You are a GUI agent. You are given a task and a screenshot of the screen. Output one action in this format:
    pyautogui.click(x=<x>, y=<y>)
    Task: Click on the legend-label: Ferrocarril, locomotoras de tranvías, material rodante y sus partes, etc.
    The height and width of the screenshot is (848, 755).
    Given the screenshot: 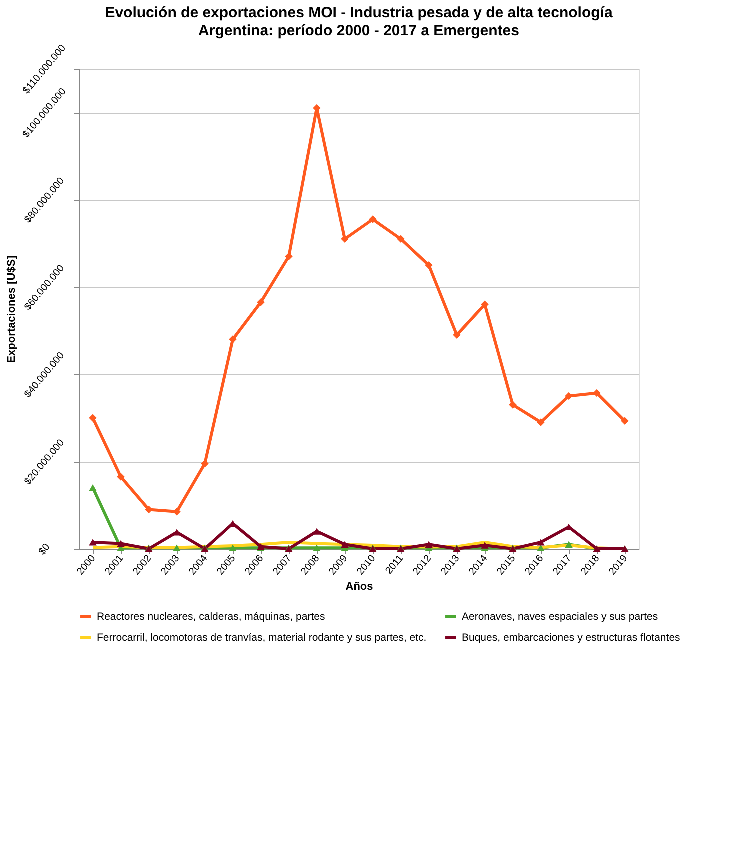 What is the action you would take?
    pyautogui.click(x=262, y=638)
    